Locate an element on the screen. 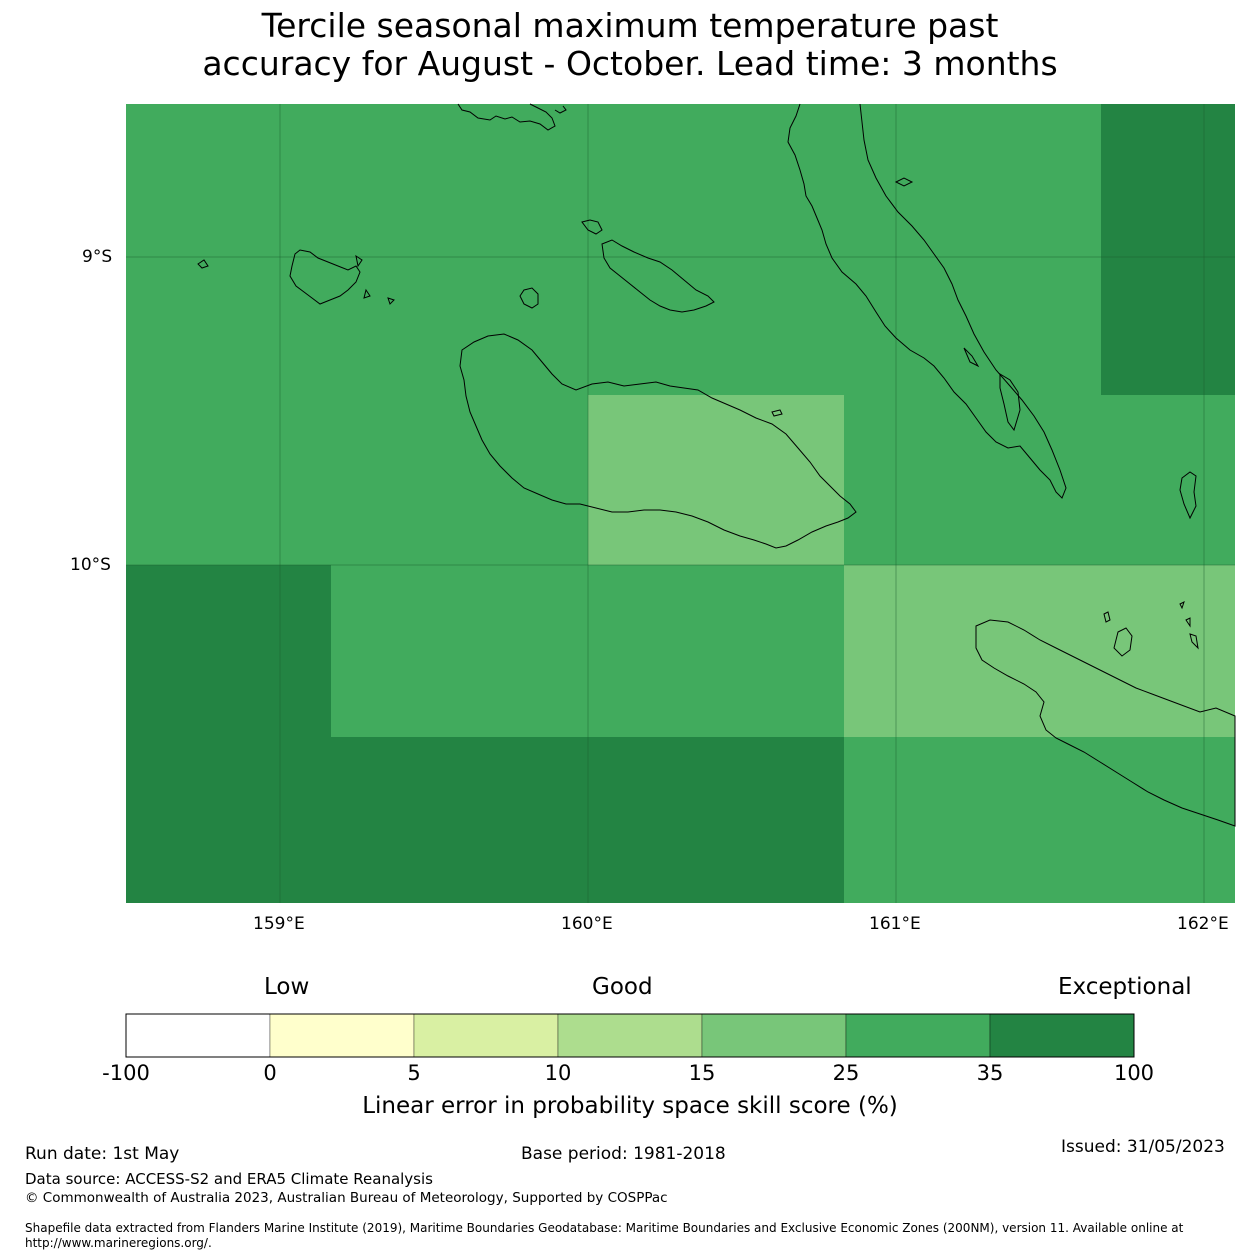 This screenshot has width=1260, height=1260. grid-cell-center is located at coordinates (716, 480).